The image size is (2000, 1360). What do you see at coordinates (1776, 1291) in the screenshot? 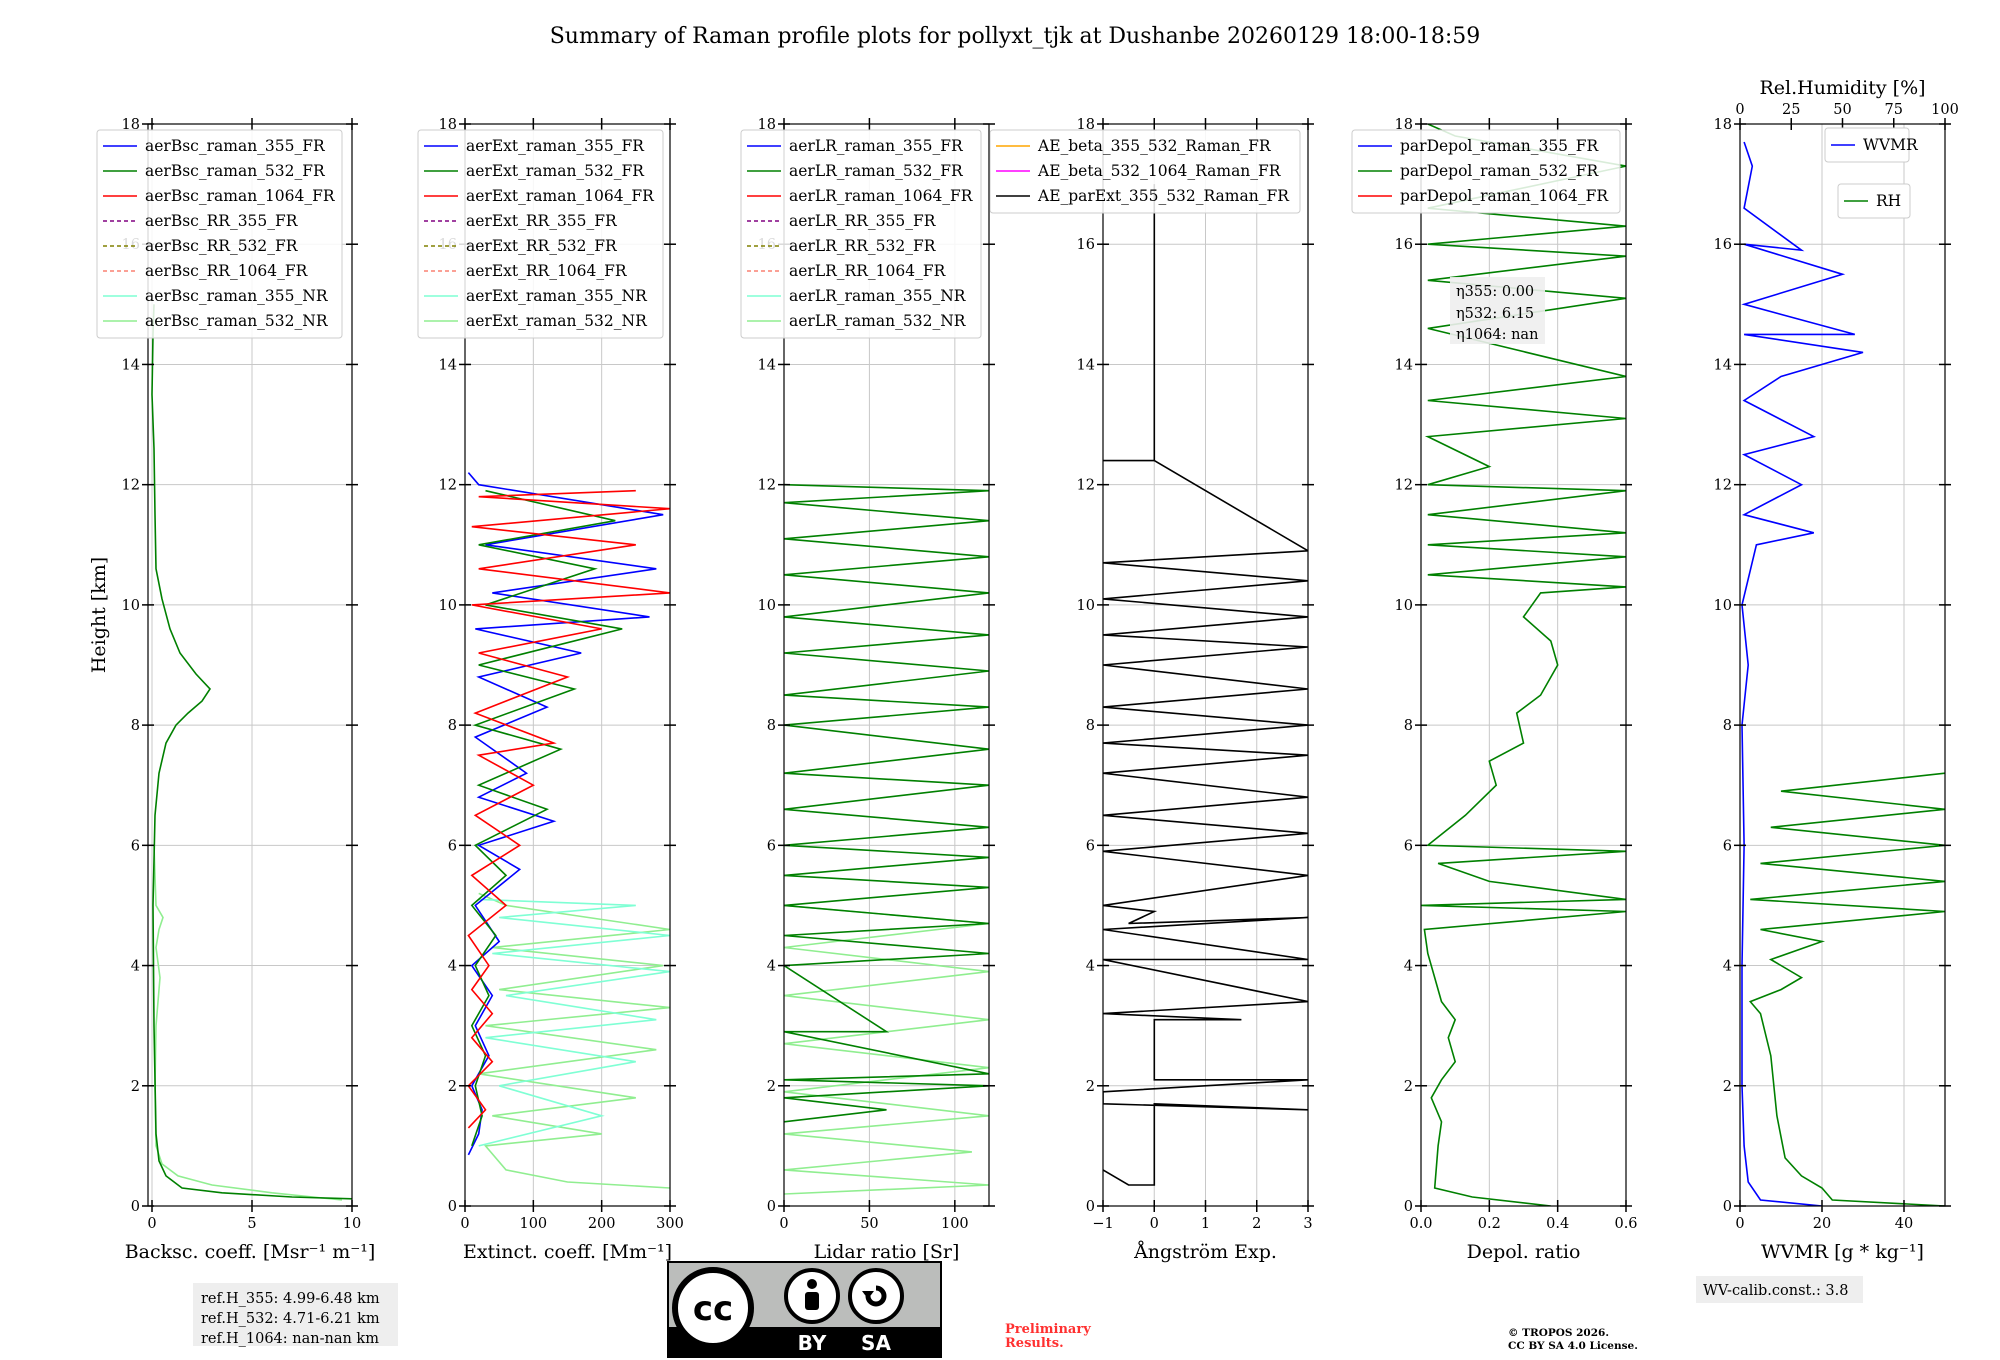
I see `wv-calib-text: WV-calib.const.: 3.8` at bounding box center [1776, 1291].